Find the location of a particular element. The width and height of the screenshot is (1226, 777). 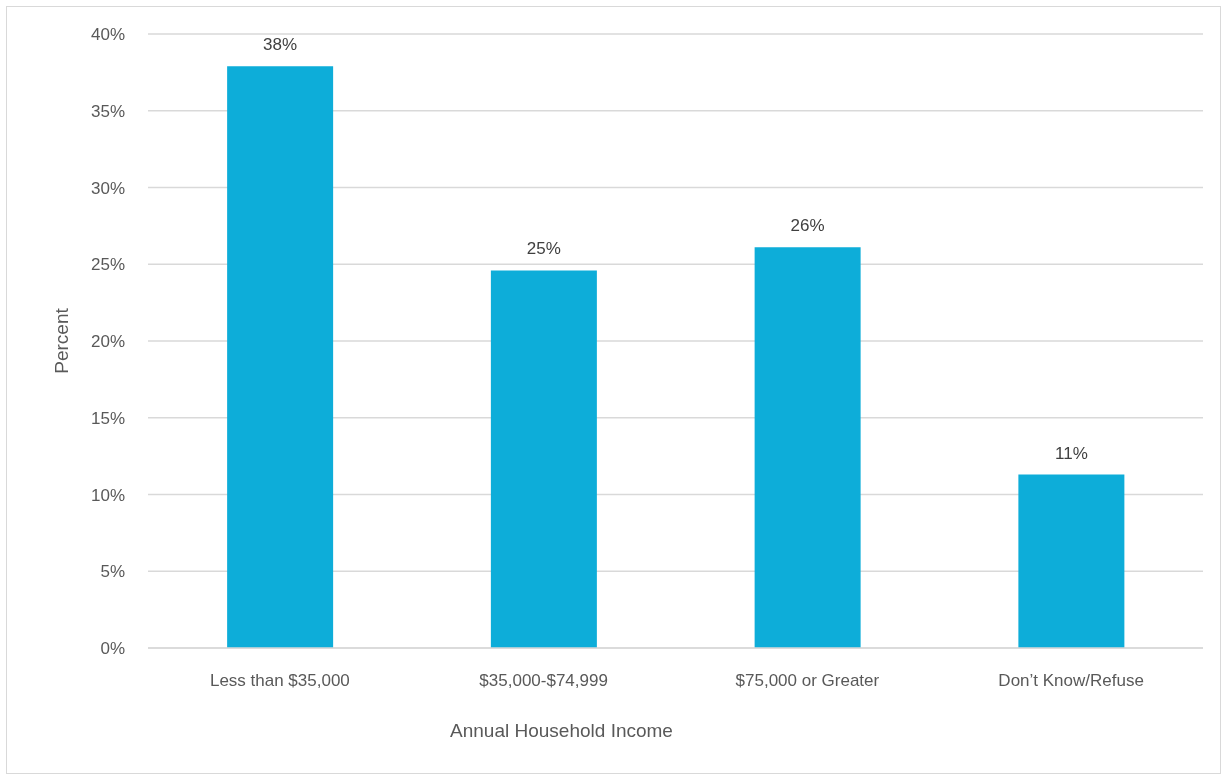

y-tick-label: 30% is located at coordinates (107, 188).